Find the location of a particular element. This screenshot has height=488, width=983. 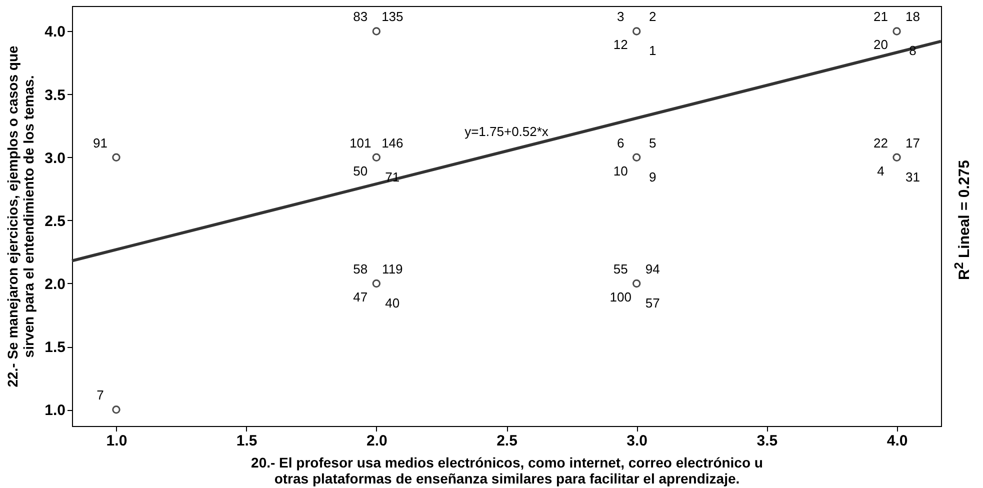

y-axis-title: 22.- Se manejaron ejercicios, ejemplos o casos que sirven para el entendimiento de los temas. is located at coordinates (20, 216).